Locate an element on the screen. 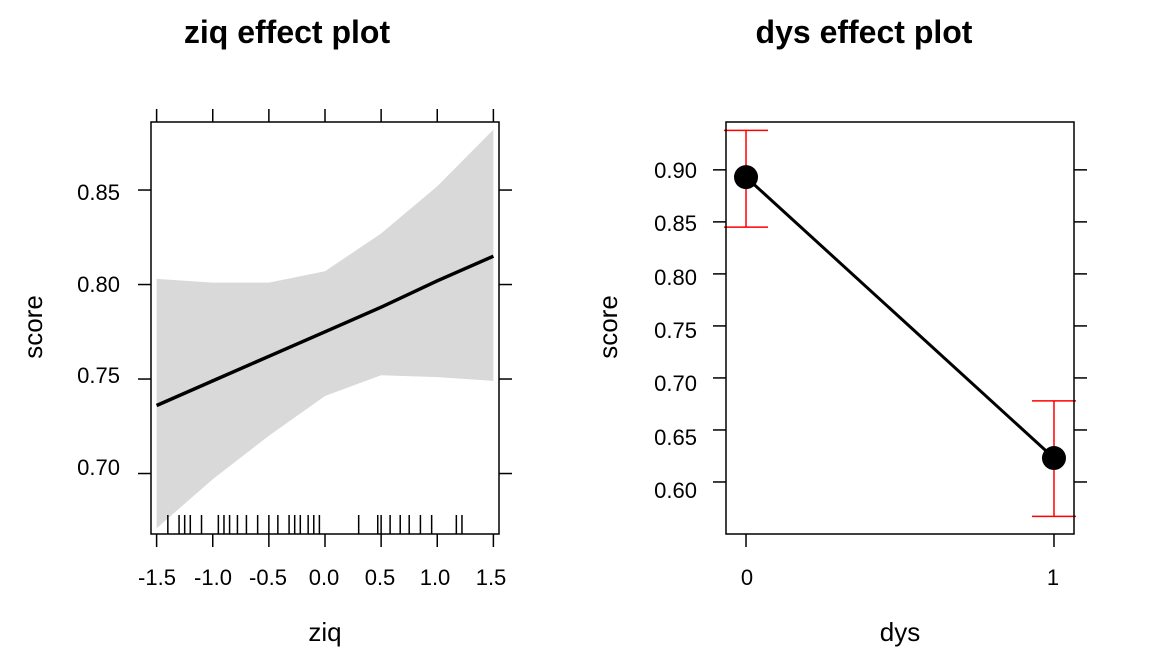 This screenshot has height=672, width=1152. ziq-x-tick-labels: -1.5 -1.0 -0.5 0.0 0.5 1.0 1.5 is located at coordinates (322, 577).